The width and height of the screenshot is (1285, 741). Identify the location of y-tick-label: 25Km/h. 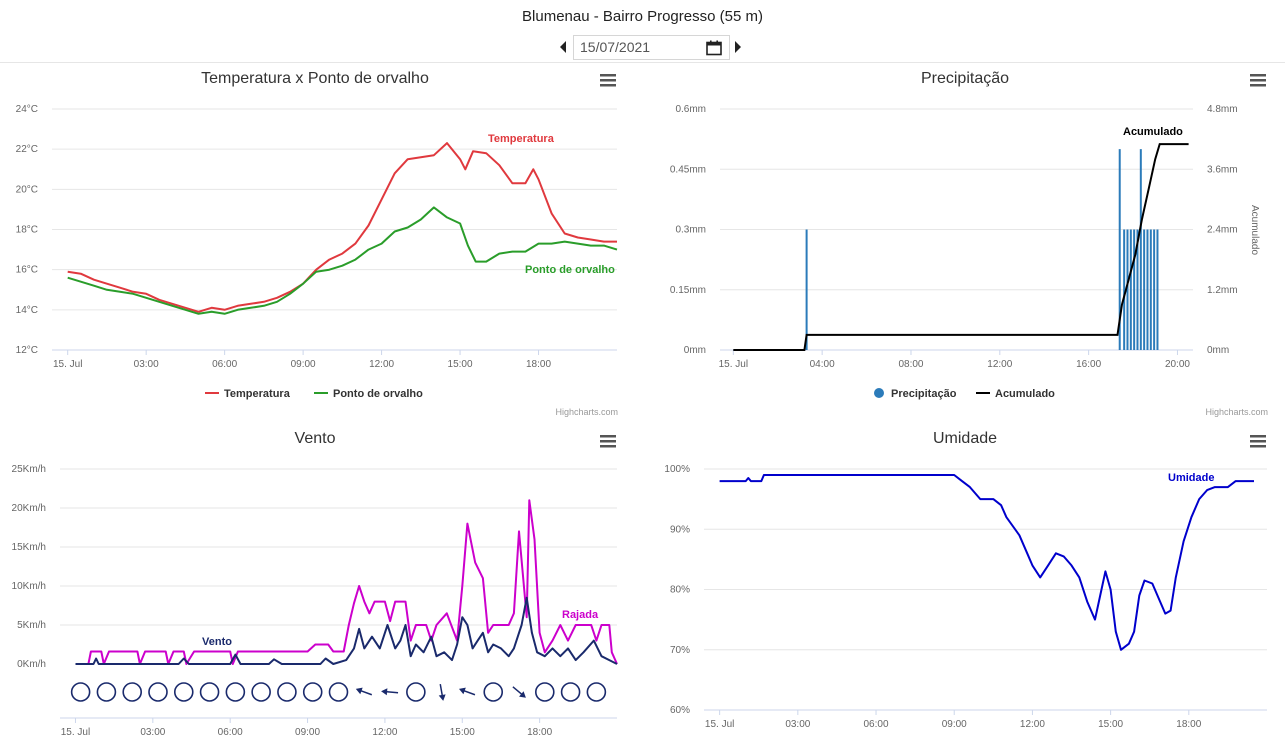
(29, 469).